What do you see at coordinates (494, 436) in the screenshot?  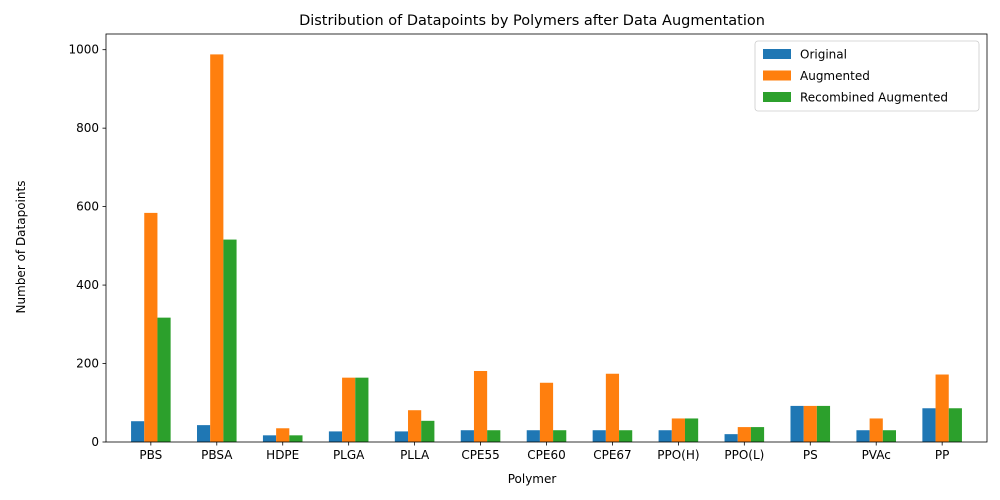 I see `bar-recombined-augmented-cpe55` at bounding box center [494, 436].